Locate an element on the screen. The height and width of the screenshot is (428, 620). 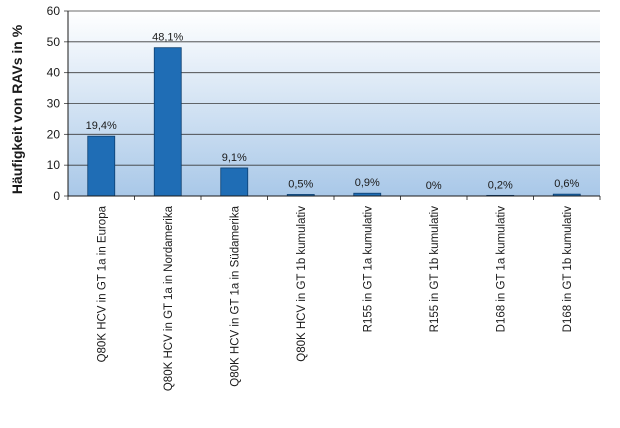
category-label: D168 in GT 1b kumulativ is located at coordinates (568, 269).